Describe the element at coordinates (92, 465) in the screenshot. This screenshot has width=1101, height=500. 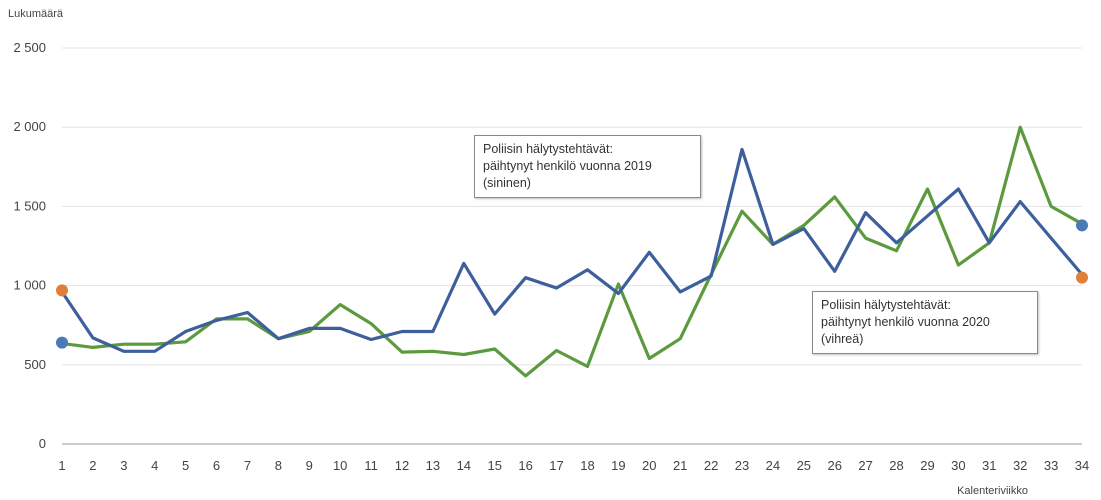
I see `x-tick-label: 2` at that location.